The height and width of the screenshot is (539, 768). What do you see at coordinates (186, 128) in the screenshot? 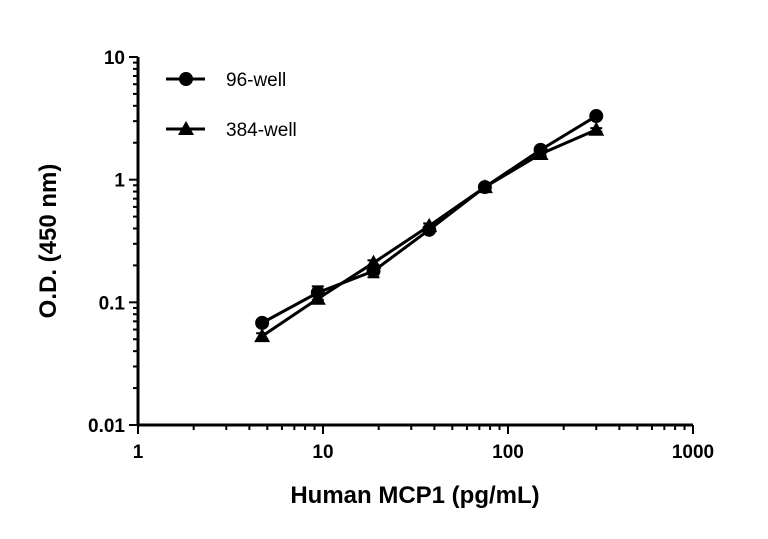
I see `legend-marker-triangle` at bounding box center [186, 128].